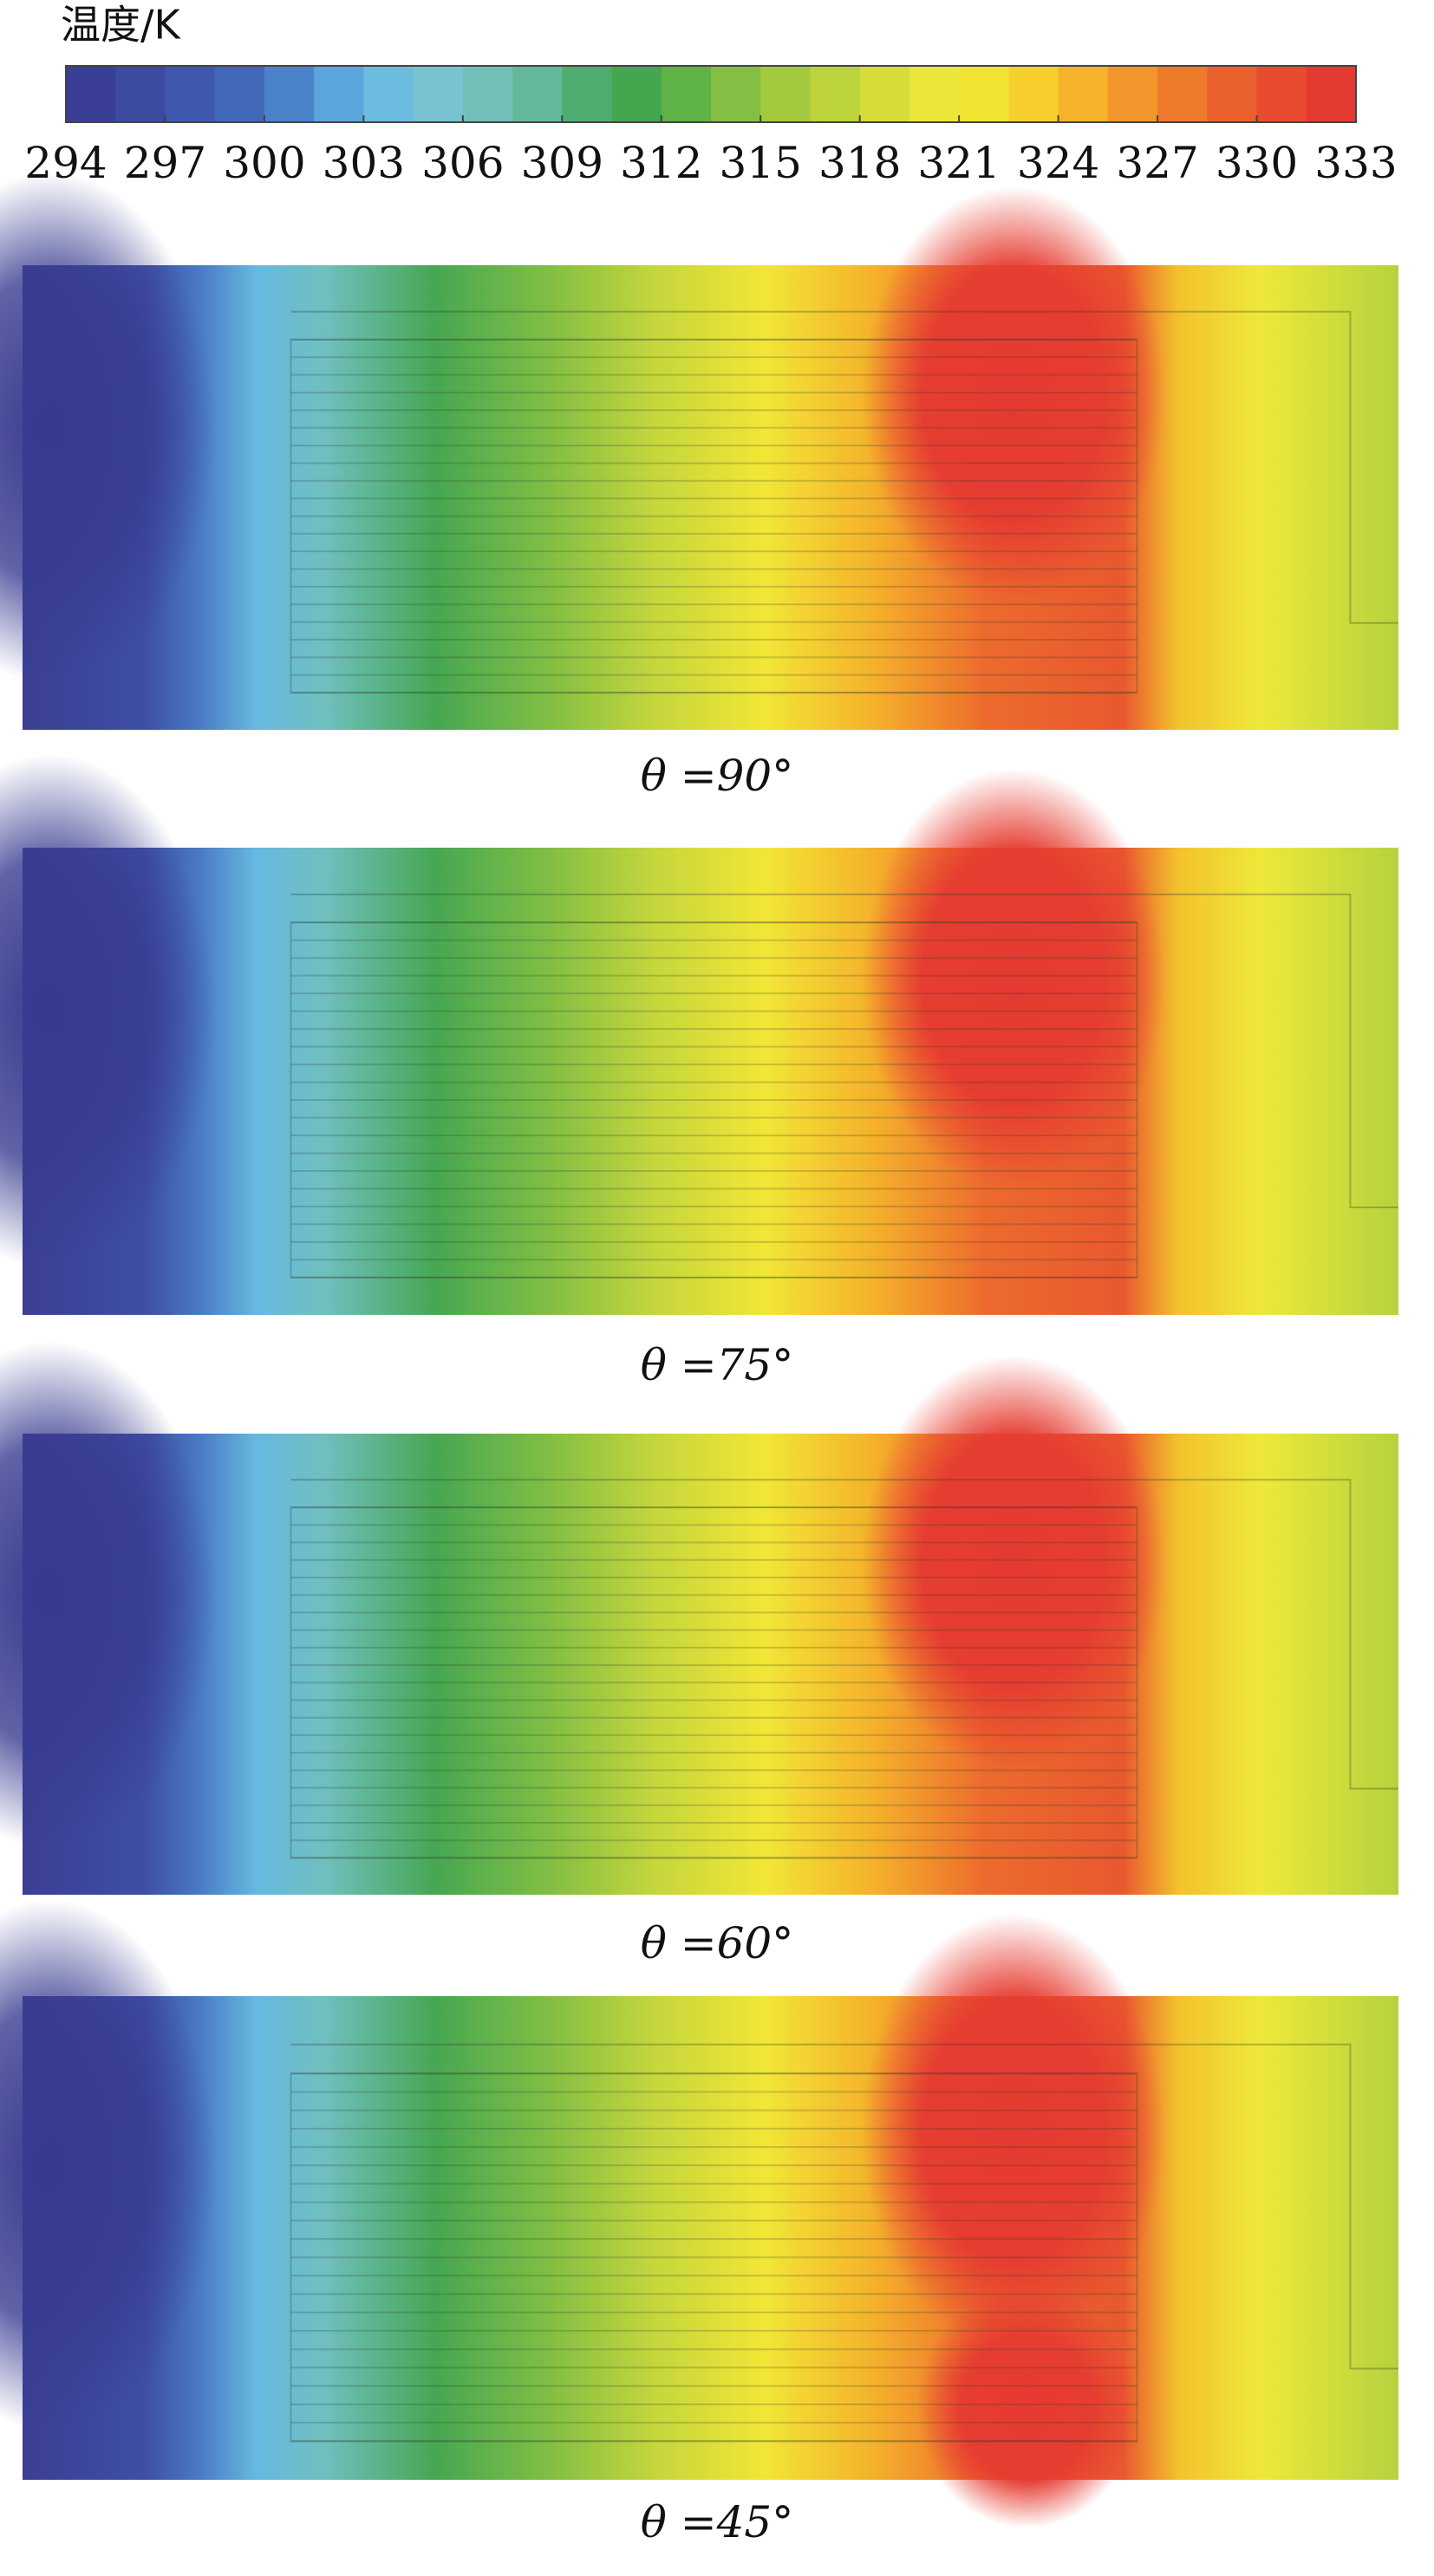 The width and height of the screenshot is (1434, 2576). What do you see at coordinates (661, 163) in the screenshot?
I see `colorbar-tick-label: 312` at bounding box center [661, 163].